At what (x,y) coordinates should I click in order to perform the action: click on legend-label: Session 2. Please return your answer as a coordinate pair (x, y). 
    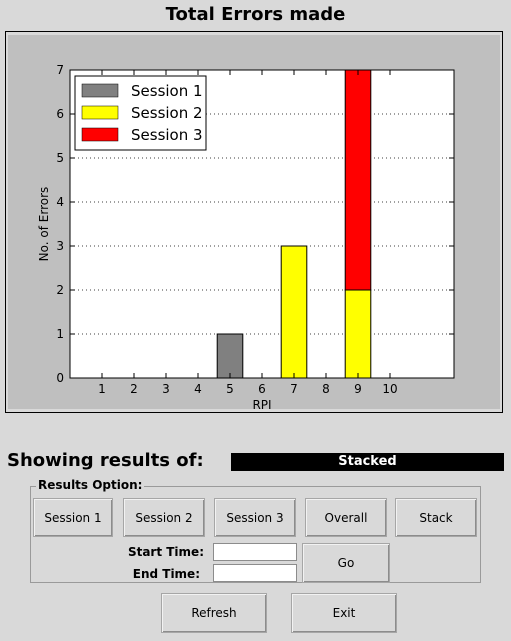
    Looking at the image, I should click on (167, 113).